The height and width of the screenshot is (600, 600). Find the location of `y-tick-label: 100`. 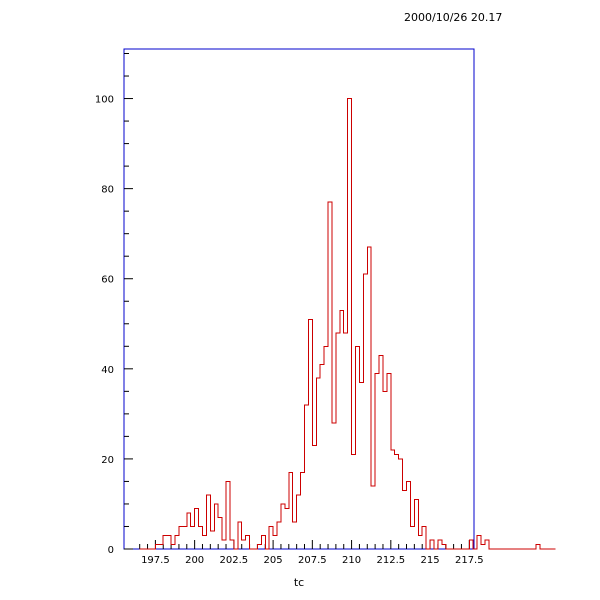

y-tick-label: 100 is located at coordinates (104, 100).